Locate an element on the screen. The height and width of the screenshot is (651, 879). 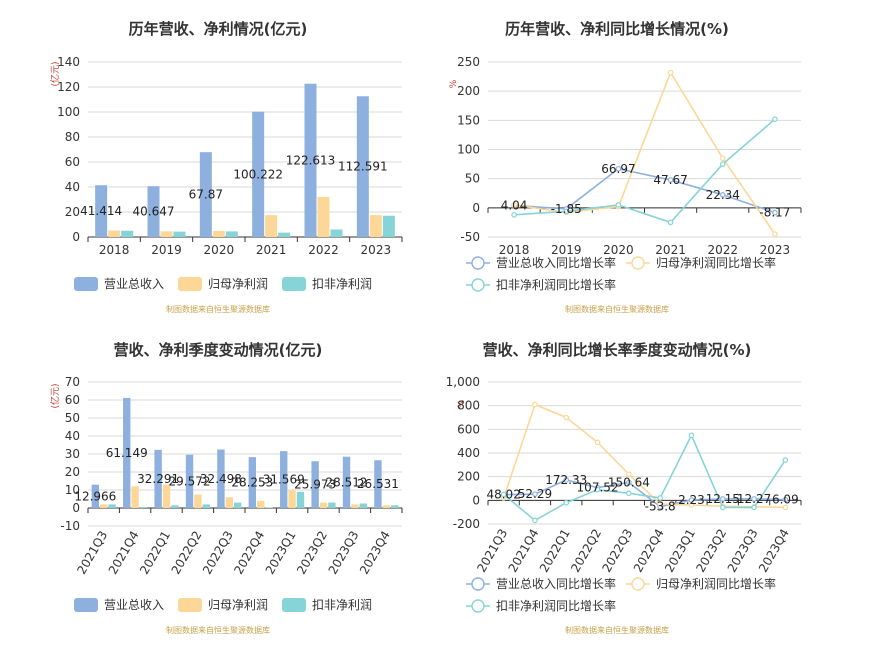
annual-bar-unit-label: (亿元) is located at coordinates (55, 73).